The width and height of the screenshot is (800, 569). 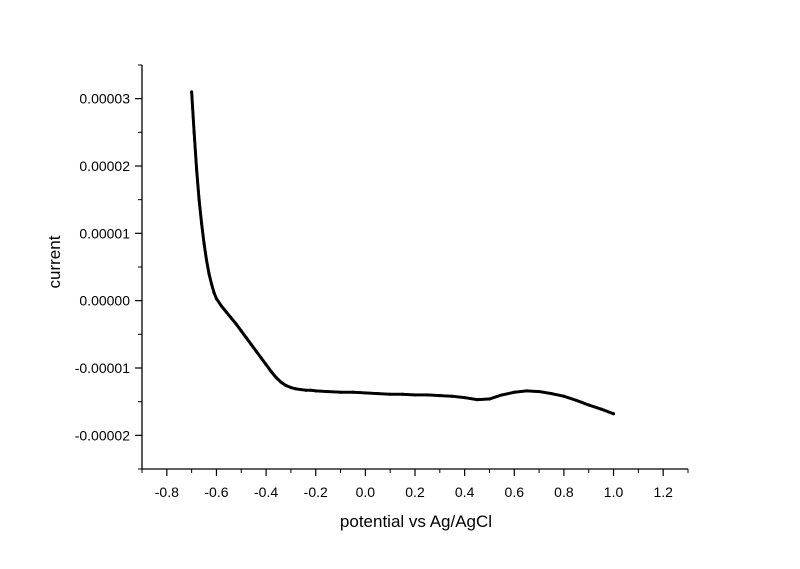 What do you see at coordinates (663, 492) in the screenshot?
I see `x-tick-label: 1.2` at bounding box center [663, 492].